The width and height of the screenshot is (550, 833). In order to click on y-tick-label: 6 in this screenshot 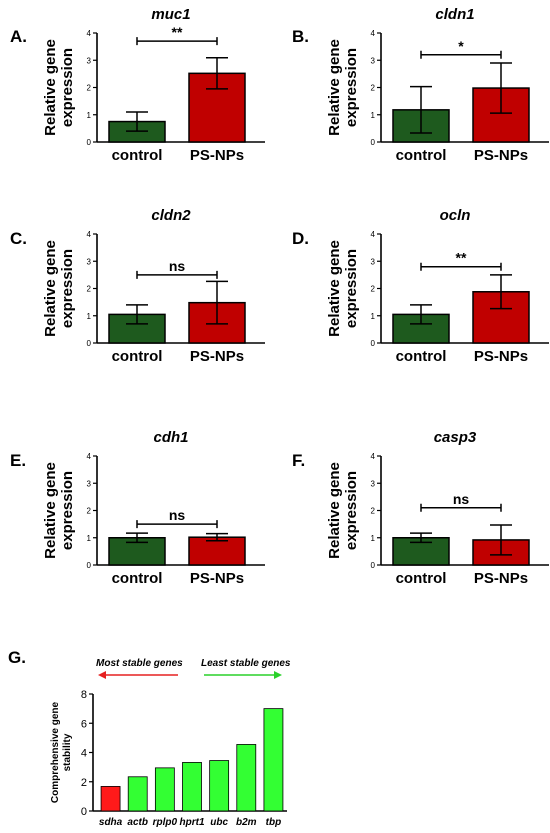, I will do `click(84, 724)`.